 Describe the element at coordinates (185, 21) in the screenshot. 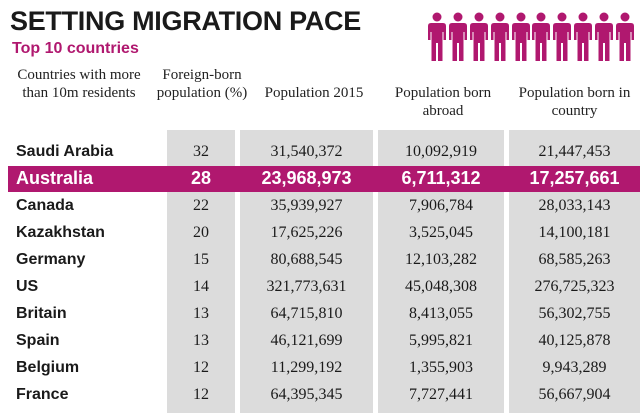

I see `chart-title: SETTING MIGRATION PACE` at that location.